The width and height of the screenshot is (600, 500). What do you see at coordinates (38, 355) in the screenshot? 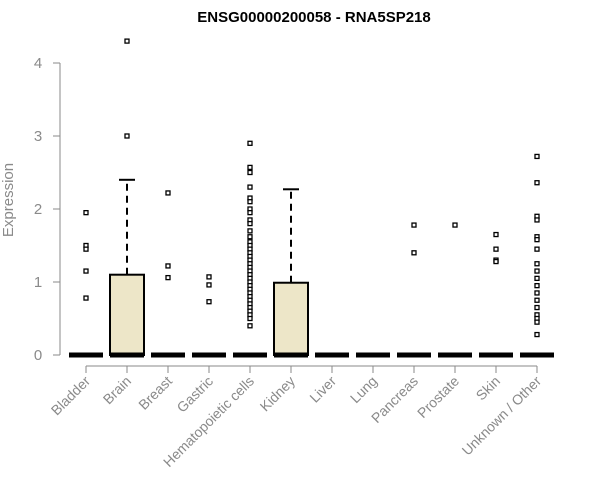
I see `y-tick-label: 0` at bounding box center [38, 355].